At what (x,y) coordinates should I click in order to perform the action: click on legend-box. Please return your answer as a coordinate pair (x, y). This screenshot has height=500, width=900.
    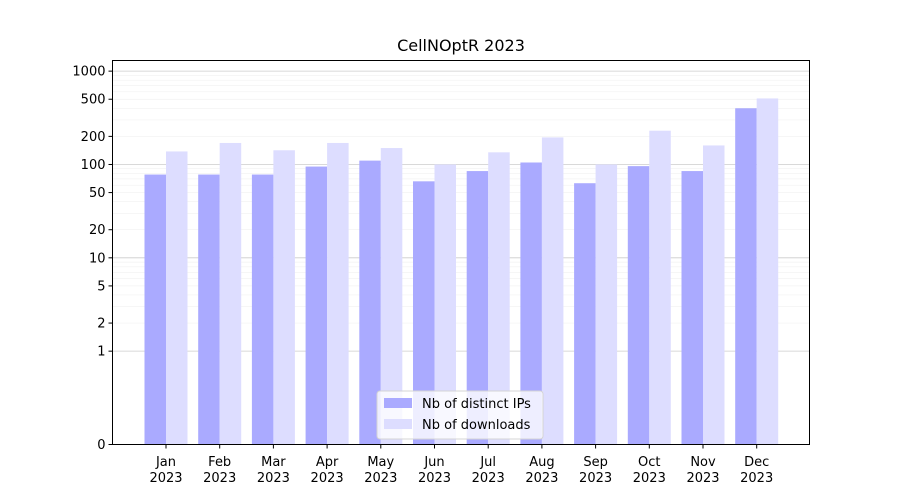
    Looking at the image, I should click on (460, 415).